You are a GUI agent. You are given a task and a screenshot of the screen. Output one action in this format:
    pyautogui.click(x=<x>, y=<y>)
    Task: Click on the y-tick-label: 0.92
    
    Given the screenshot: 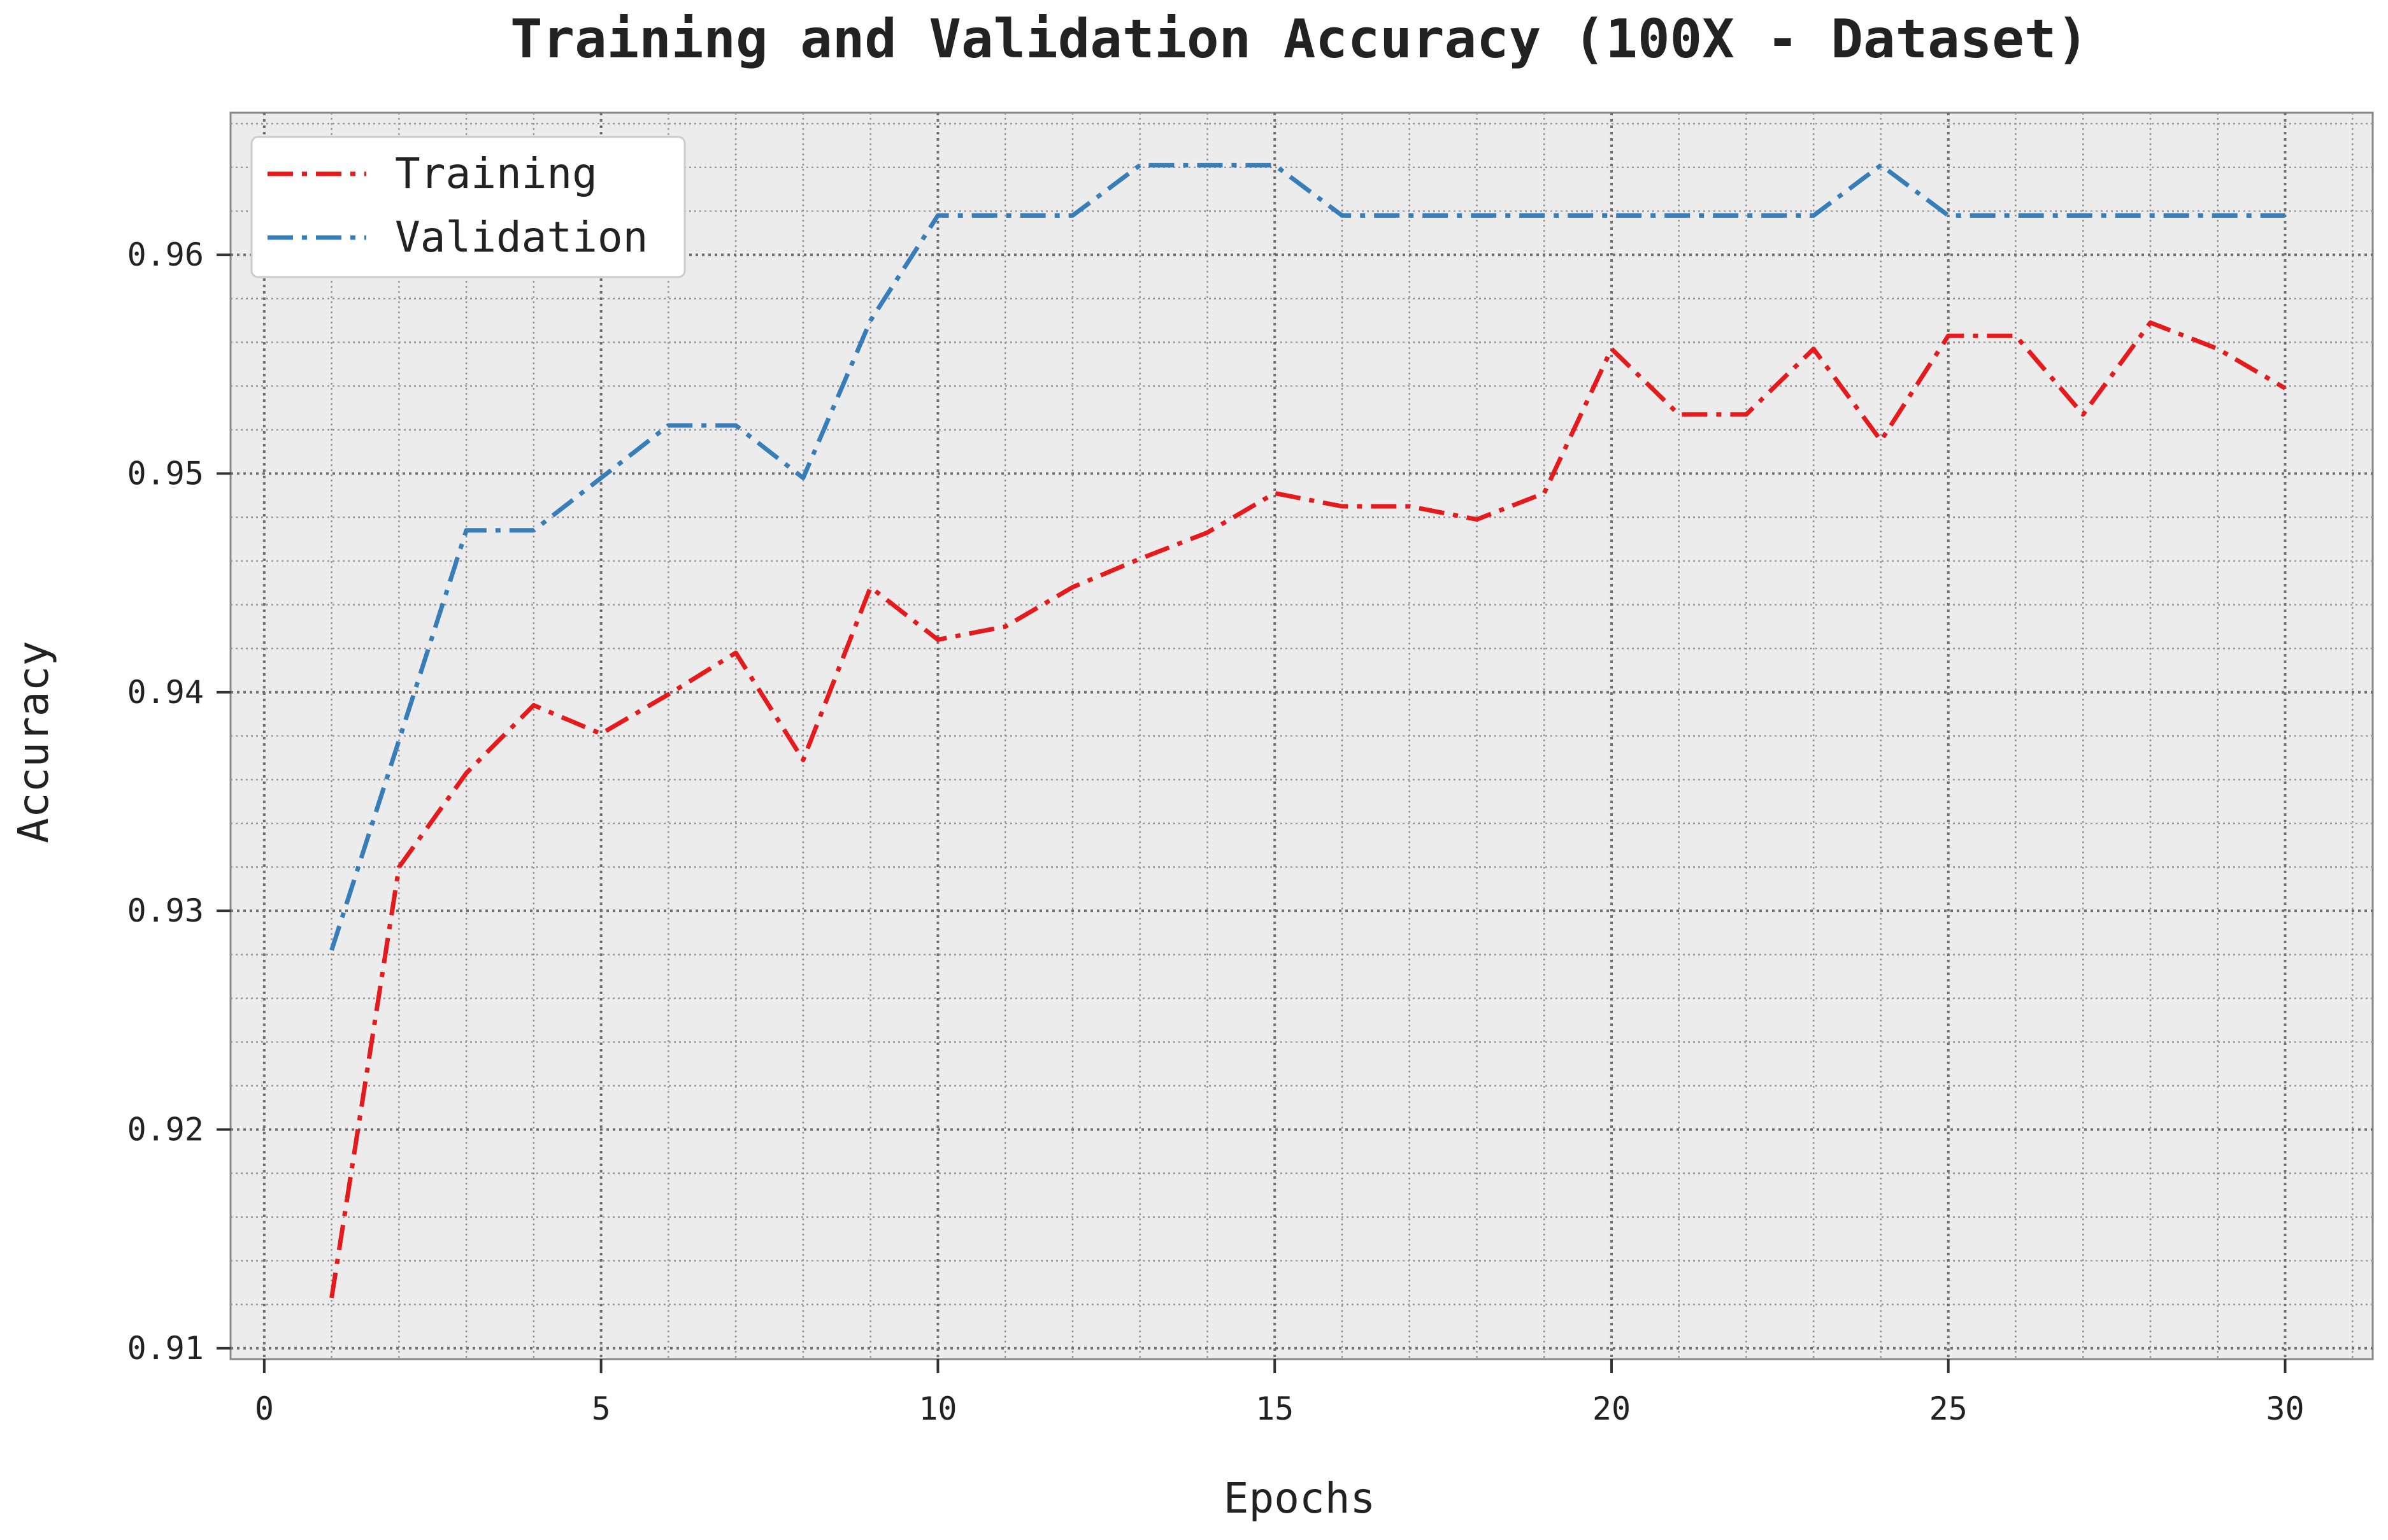 What is the action you would take?
    pyautogui.click(x=165, y=1129)
    